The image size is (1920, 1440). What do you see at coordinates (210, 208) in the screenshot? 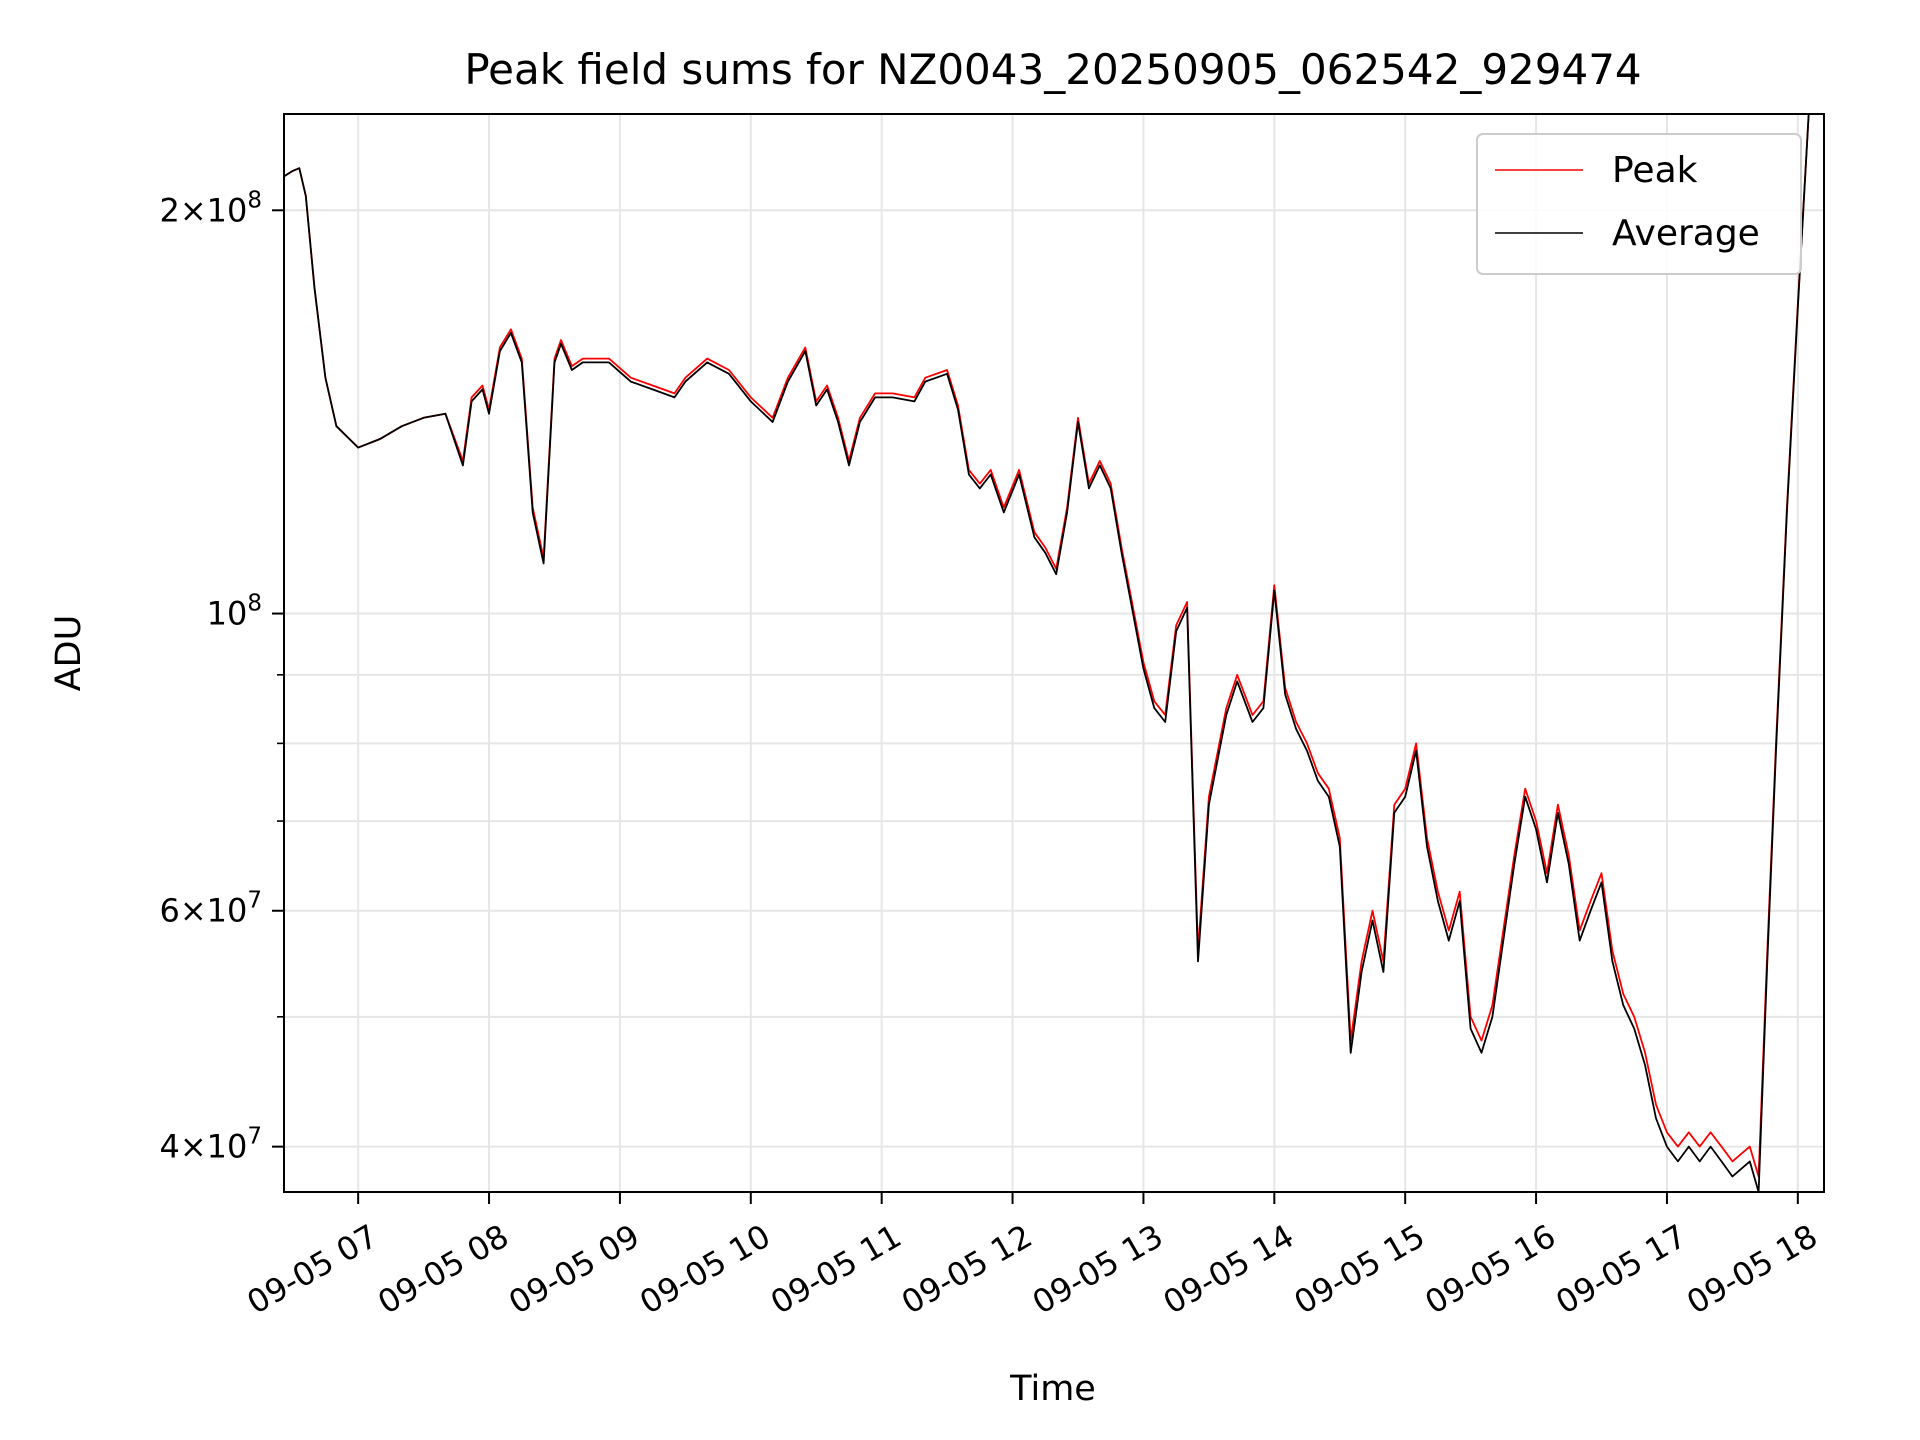
I see `y-tick-label: 2×108` at bounding box center [210, 208].